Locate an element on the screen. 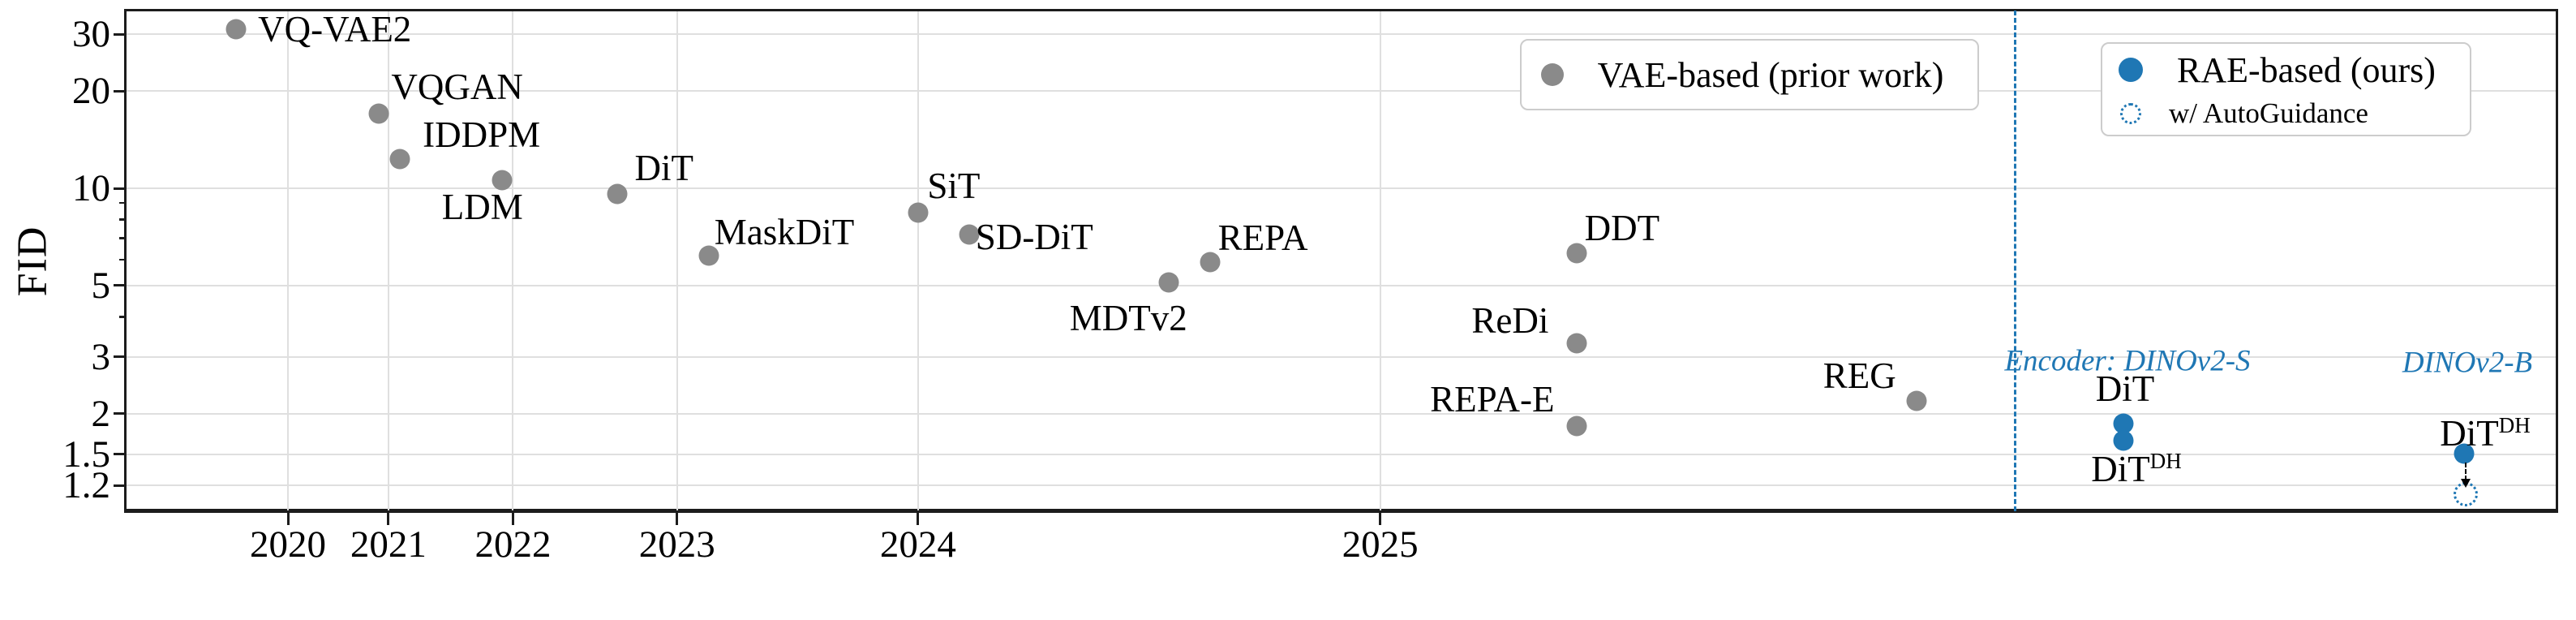  data-point-label-ldm: LDM is located at coordinates (482, 206).